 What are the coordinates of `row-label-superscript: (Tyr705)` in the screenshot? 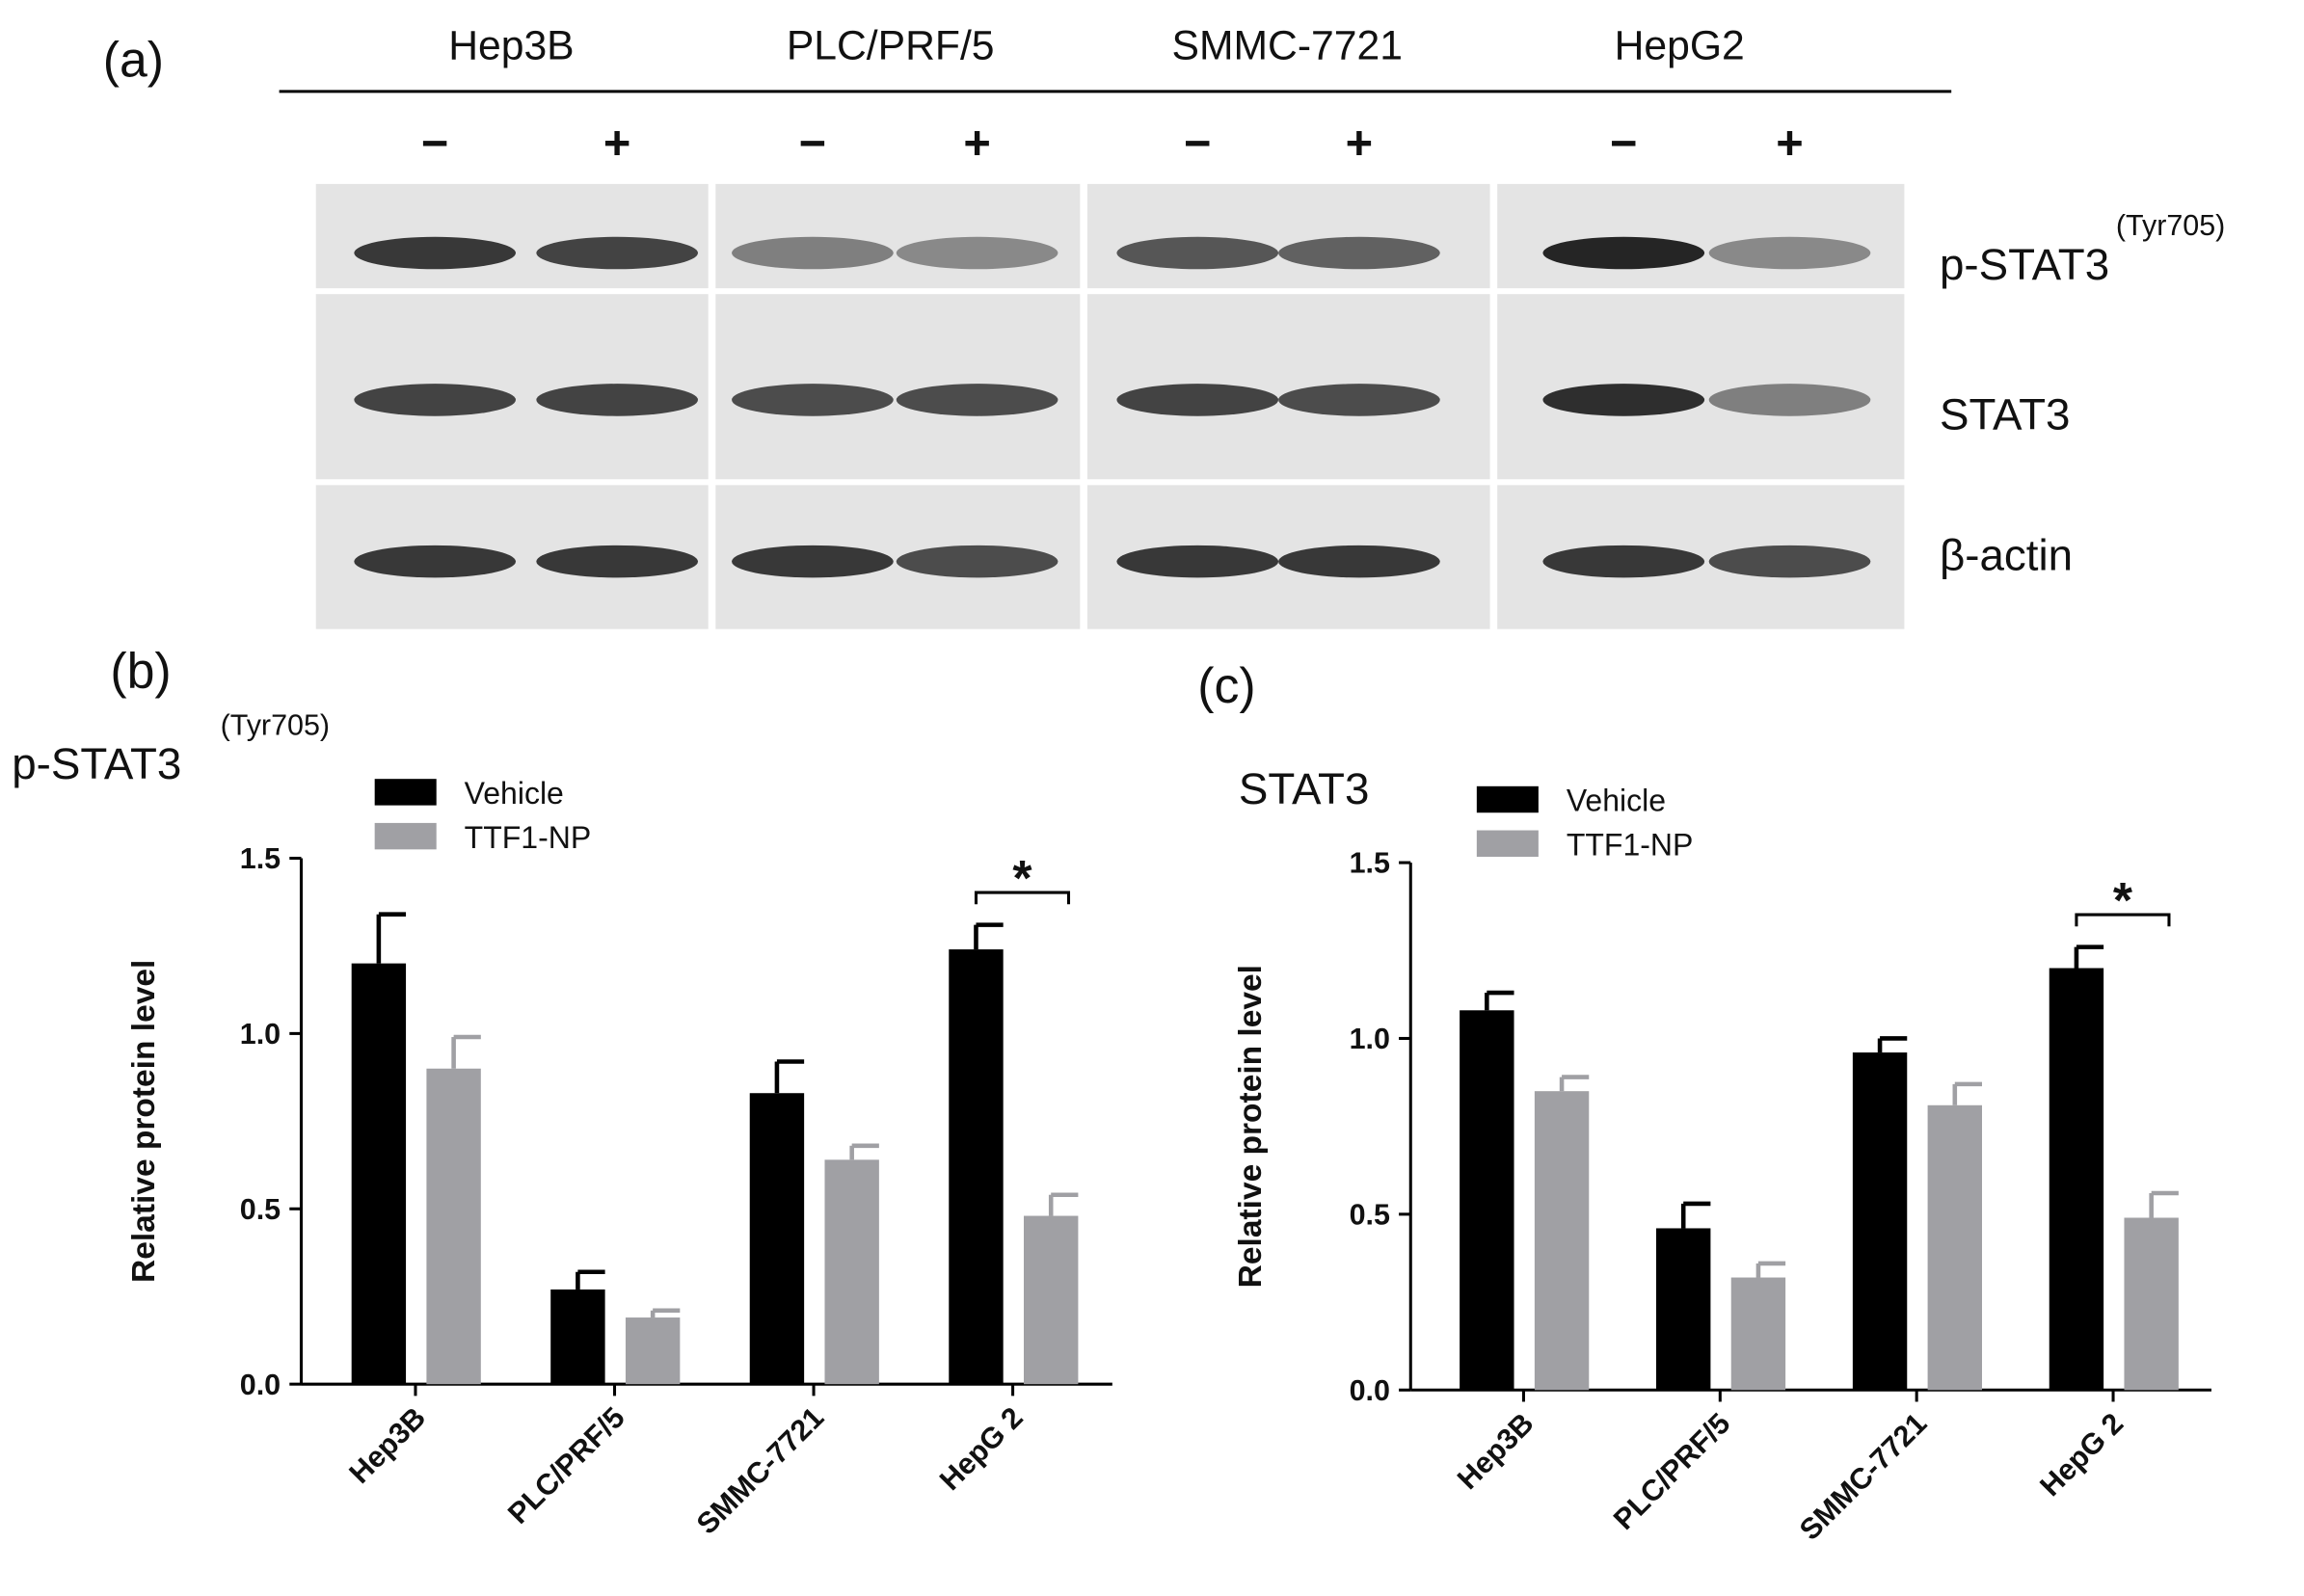 It's located at (2170, 225).